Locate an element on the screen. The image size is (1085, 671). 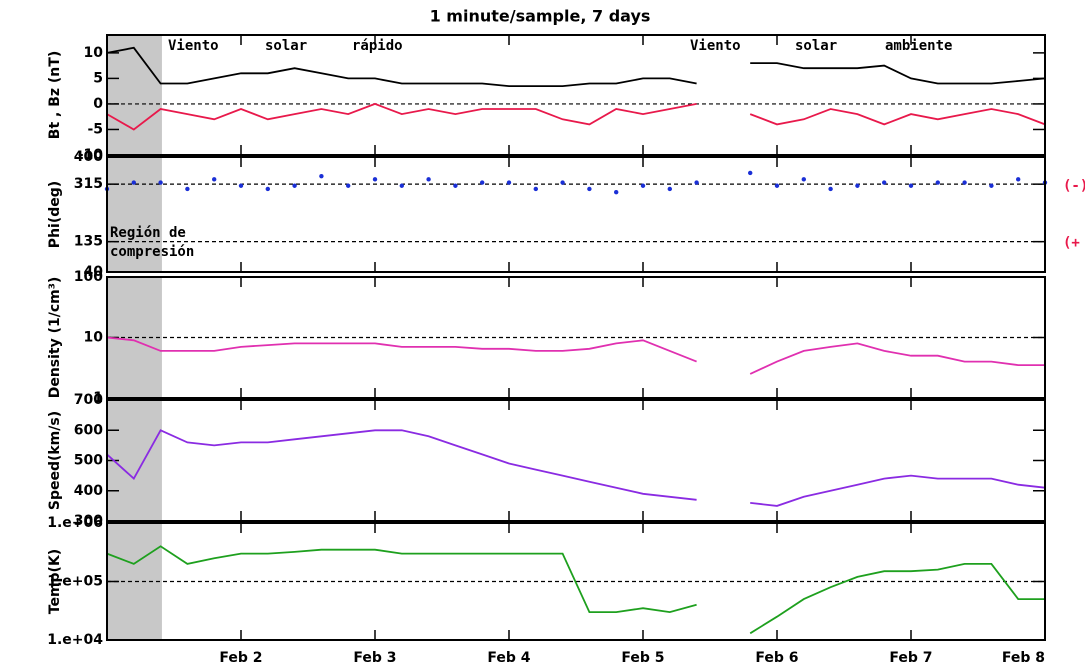
y-tick-label: -5 is located at coordinates (95, 129).